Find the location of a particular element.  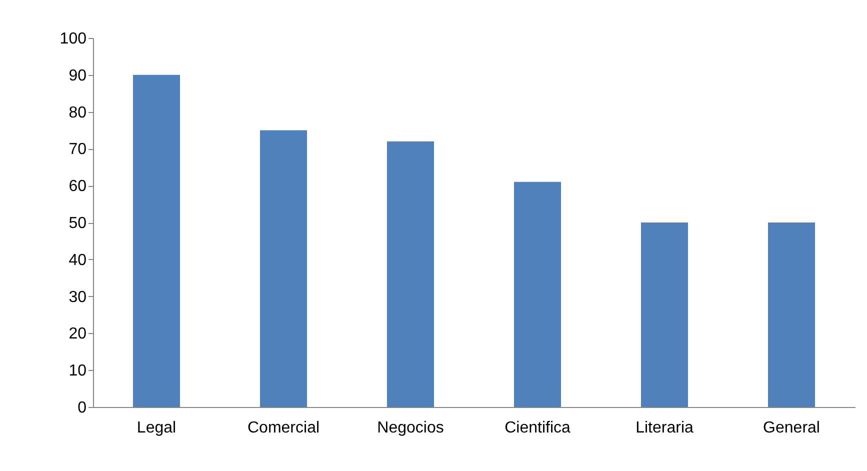

x-tick-label: Comercial is located at coordinates (283, 428).